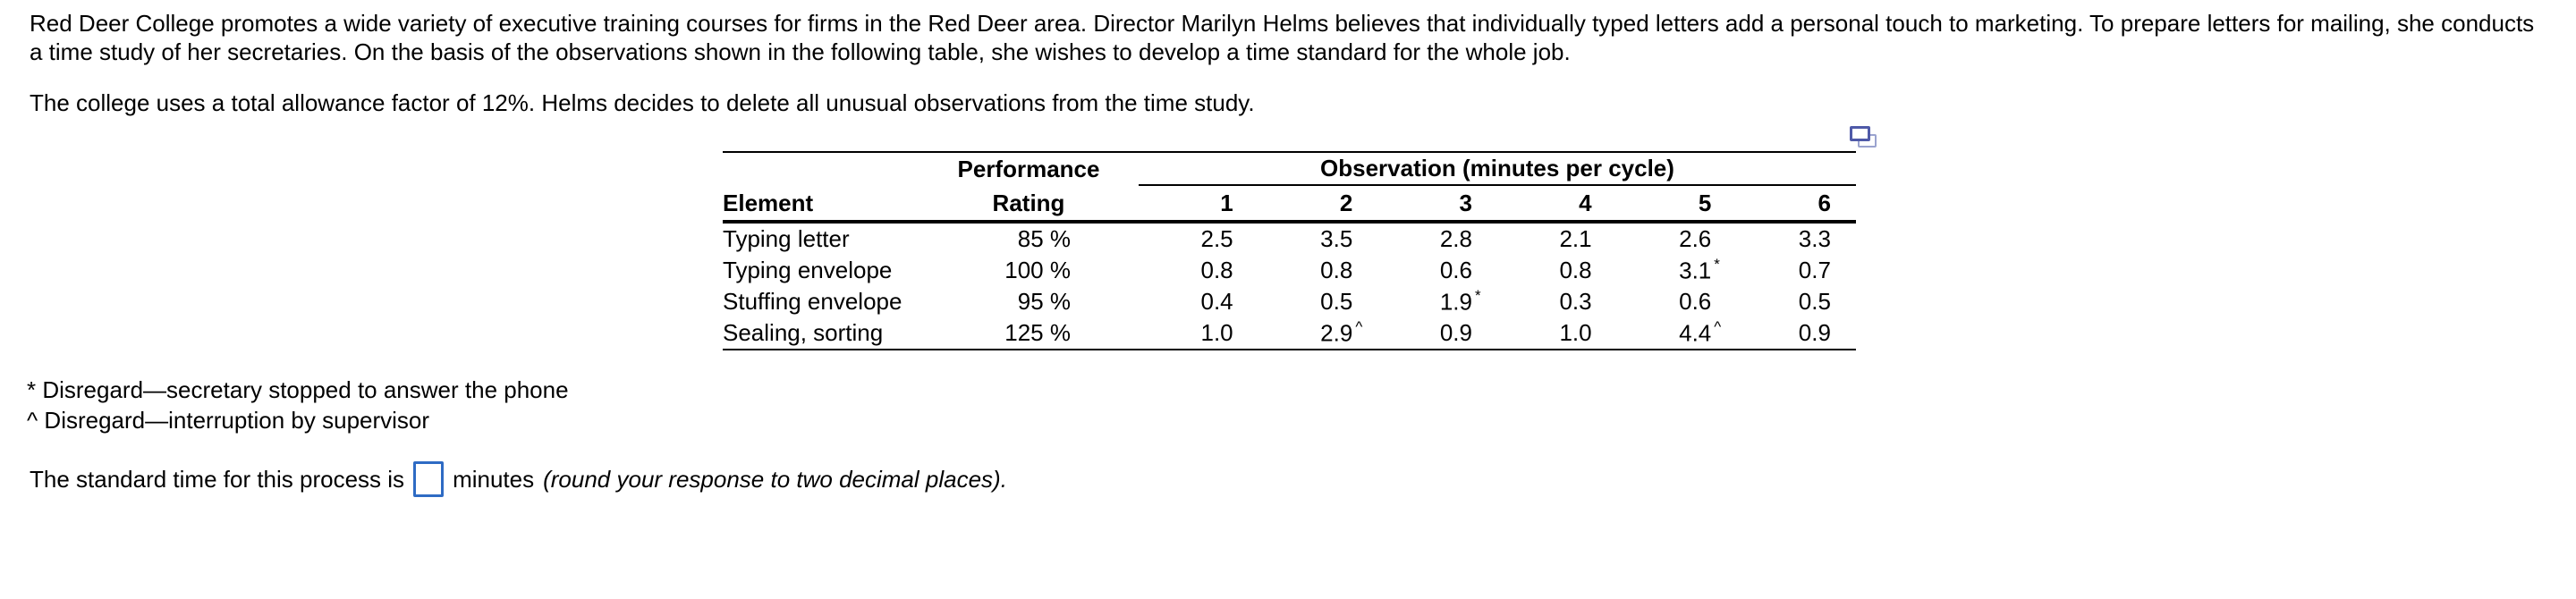 This screenshot has width=2576, height=599. I want to click on observation-cell: 2.1, so click(1557, 239).